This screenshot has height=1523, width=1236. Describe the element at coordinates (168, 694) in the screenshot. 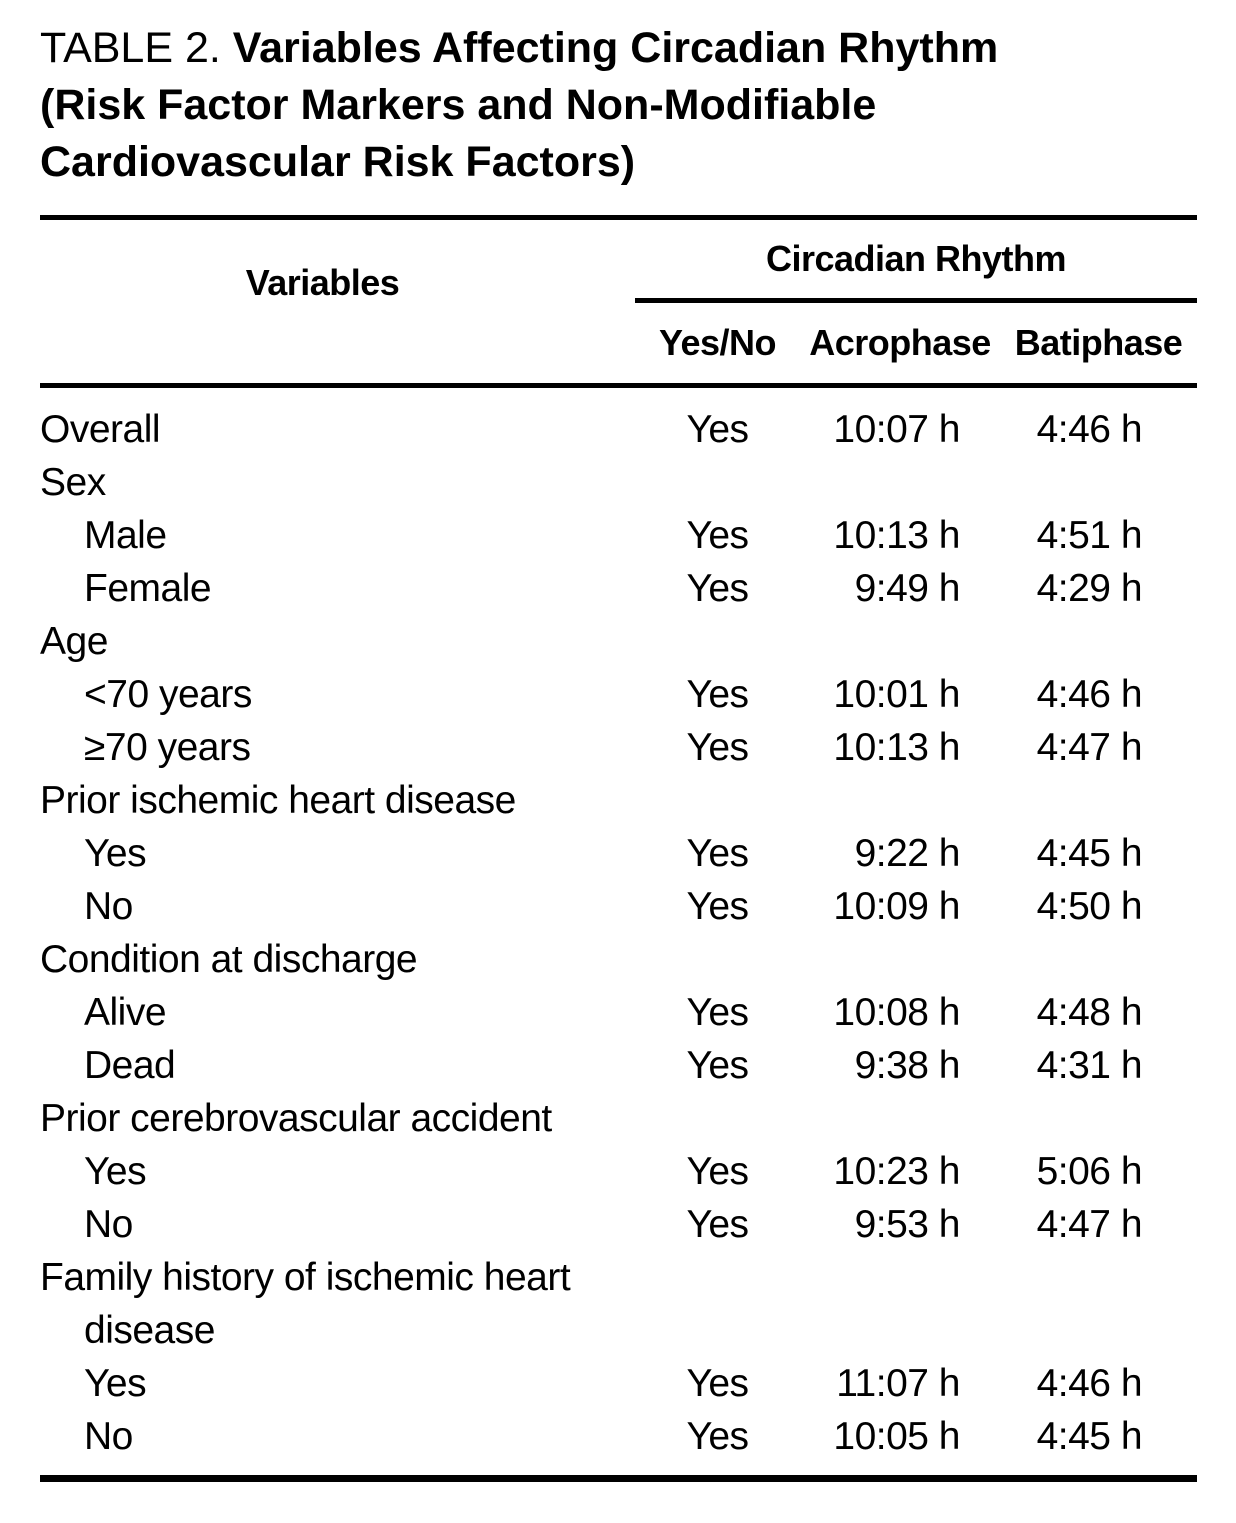

I see `row-label: <70 years` at that location.